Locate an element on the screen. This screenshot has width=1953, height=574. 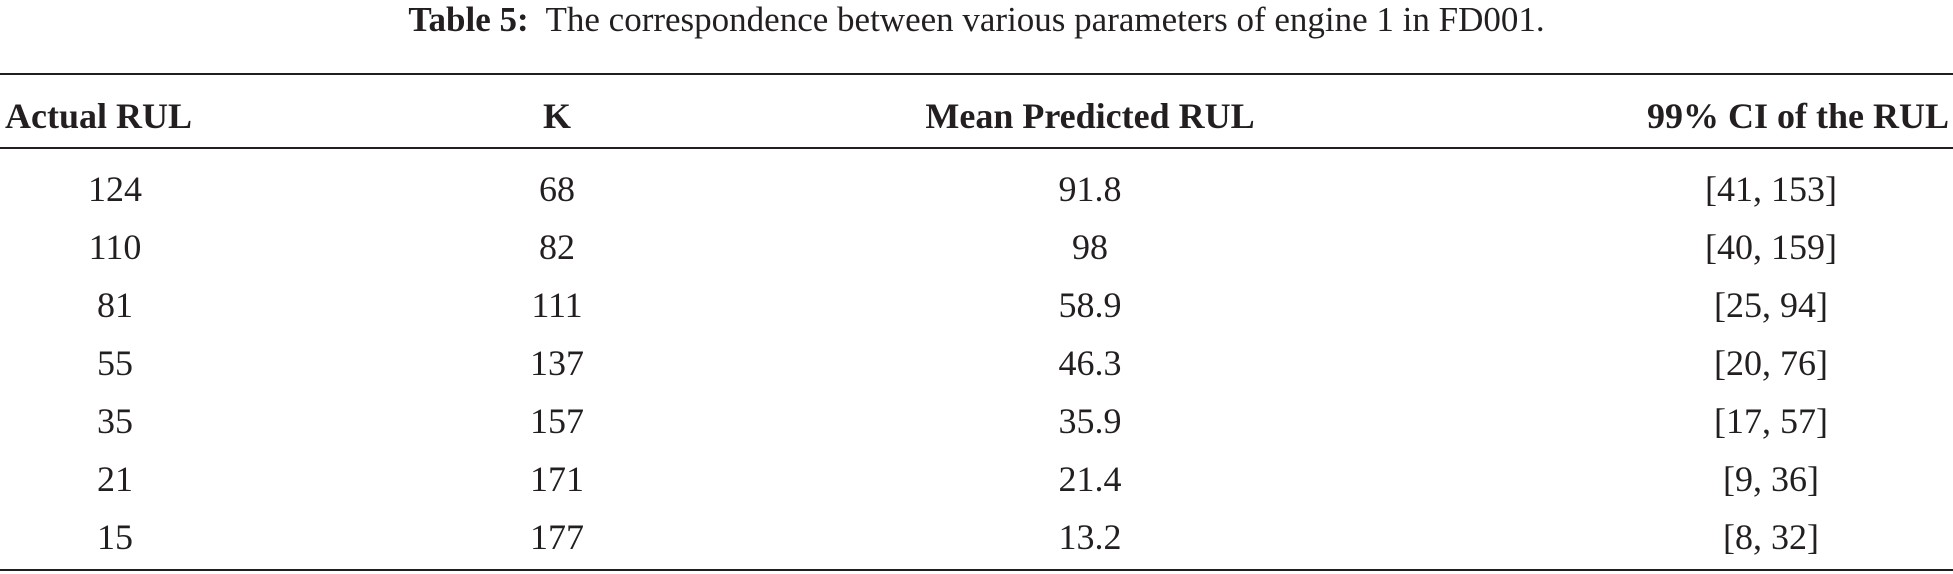
table-cell: 111 is located at coordinates (557, 305).